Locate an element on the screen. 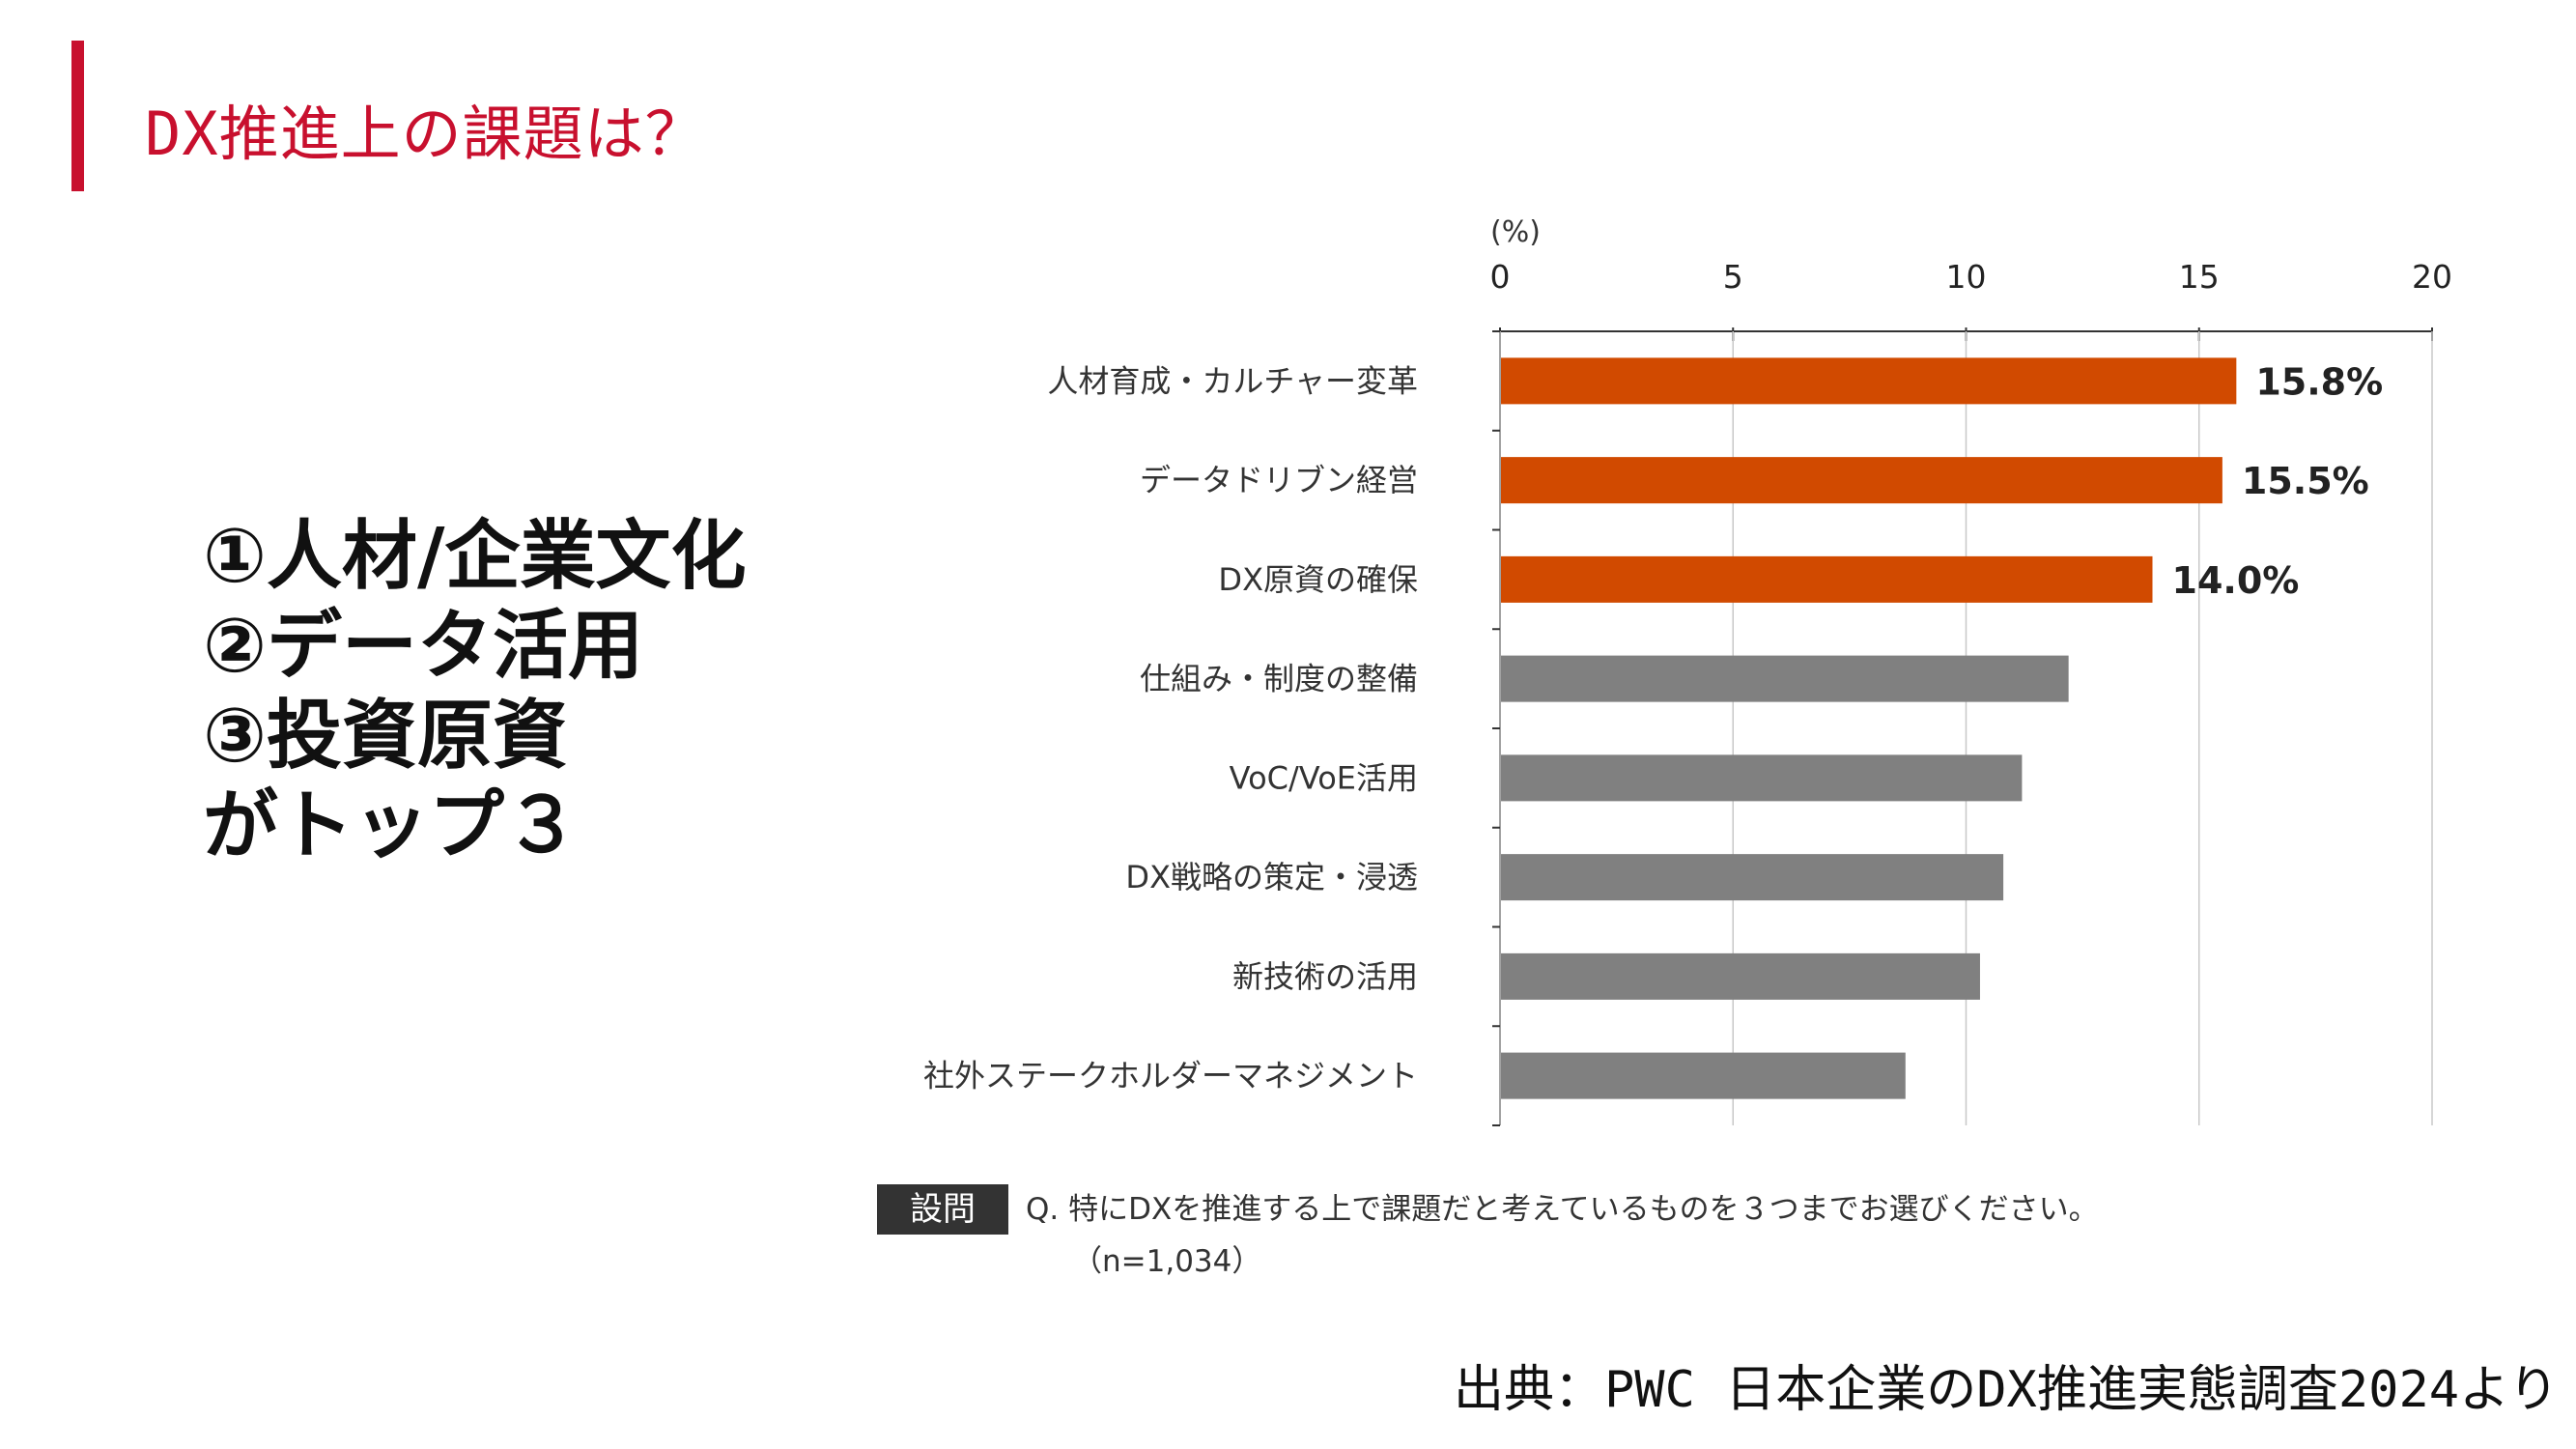  source-citation: 出典：PWC 日本企業のDX推進実態調査2024より is located at coordinates (2007, 1390).